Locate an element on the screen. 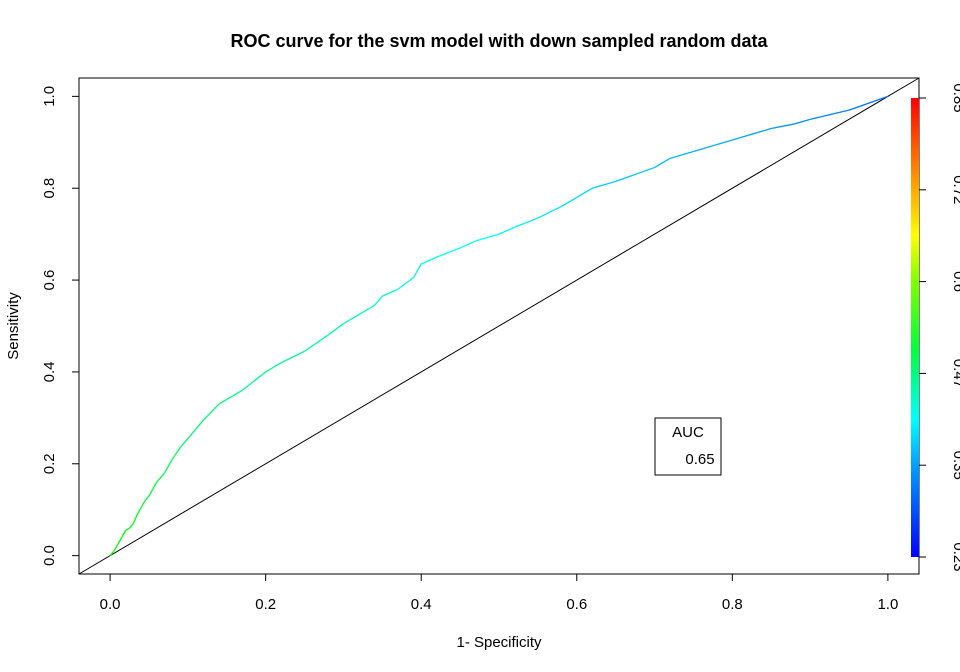 This screenshot has width=960, height=672. y-tick-label: 0.8 is located at coordinates (49, 188).